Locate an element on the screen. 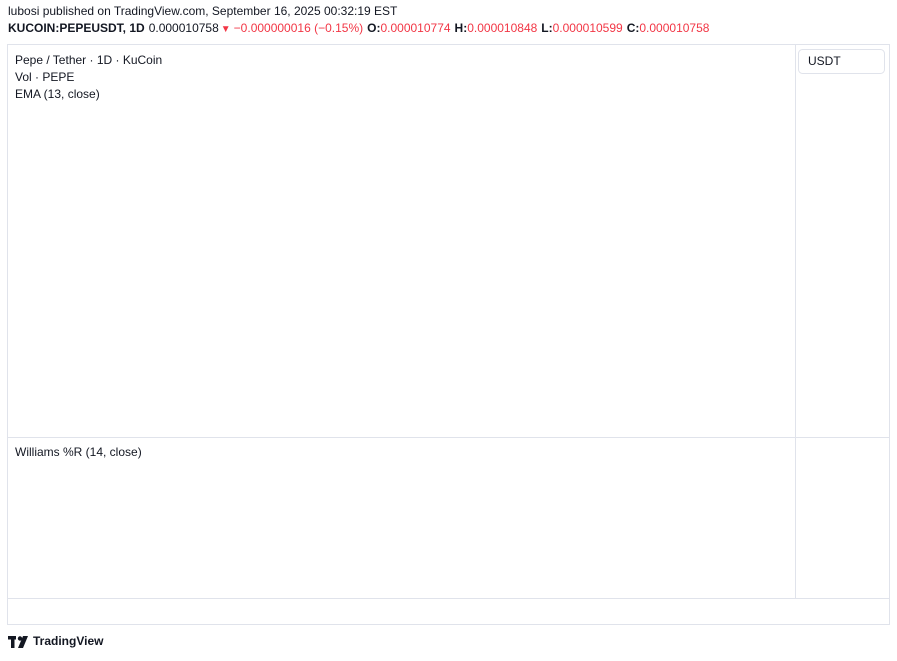  open-key: O: is located at coordinates (373, 28).